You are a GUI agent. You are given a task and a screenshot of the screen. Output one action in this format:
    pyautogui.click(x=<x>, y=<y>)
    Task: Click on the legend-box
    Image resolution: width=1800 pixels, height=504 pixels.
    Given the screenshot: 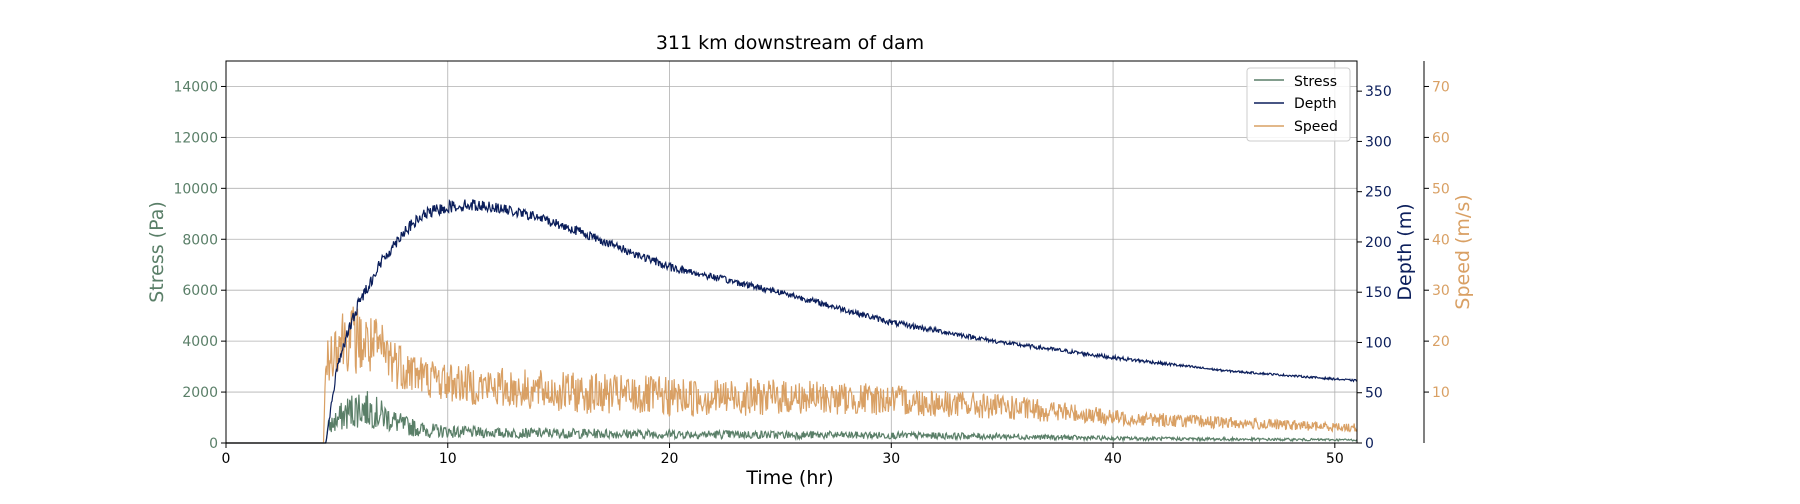 What is the action you would take?
    pyautogui.click(x=1298, y=104)
    